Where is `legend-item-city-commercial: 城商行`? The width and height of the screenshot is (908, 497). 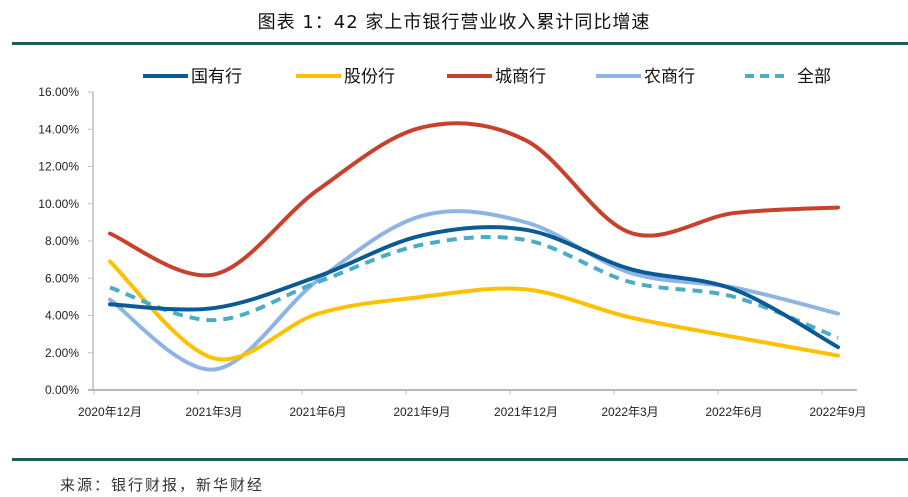 legend-item-city-commercial: 城商行 is located at coordinates (496, 77).